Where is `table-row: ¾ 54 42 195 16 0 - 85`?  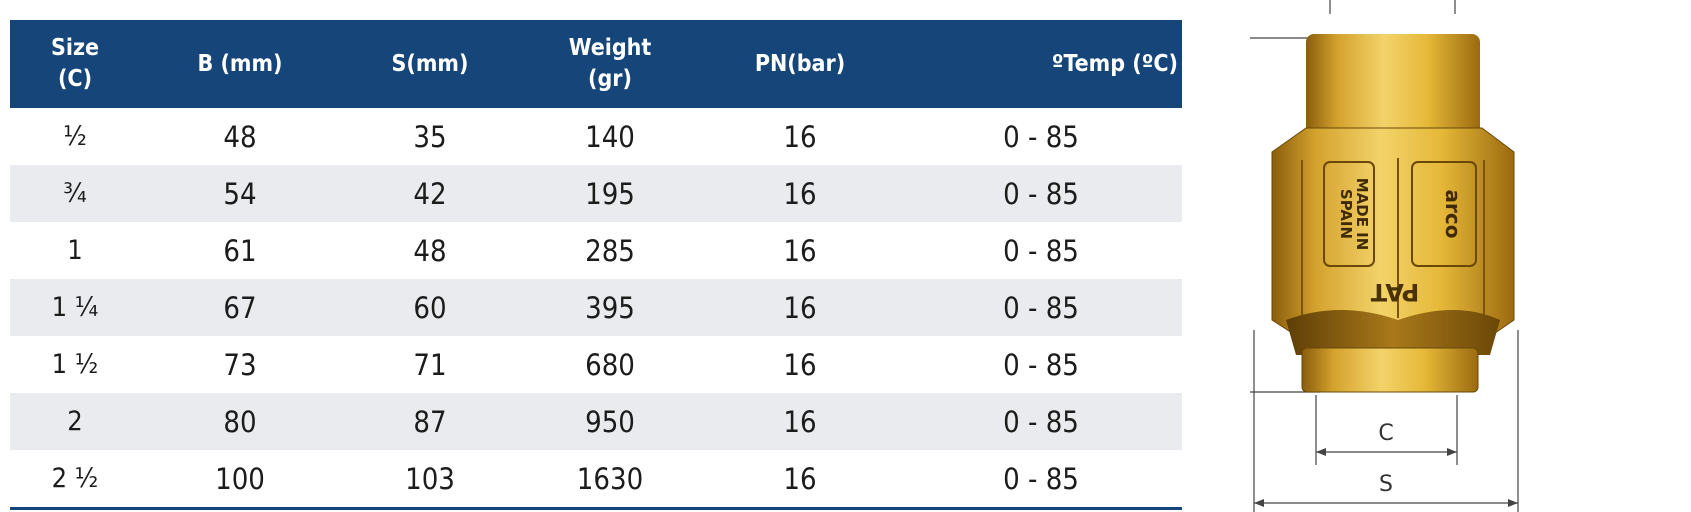
table-row: ¾ 54 42 195 16 0 - 85 is located at coordinates (596, 193).